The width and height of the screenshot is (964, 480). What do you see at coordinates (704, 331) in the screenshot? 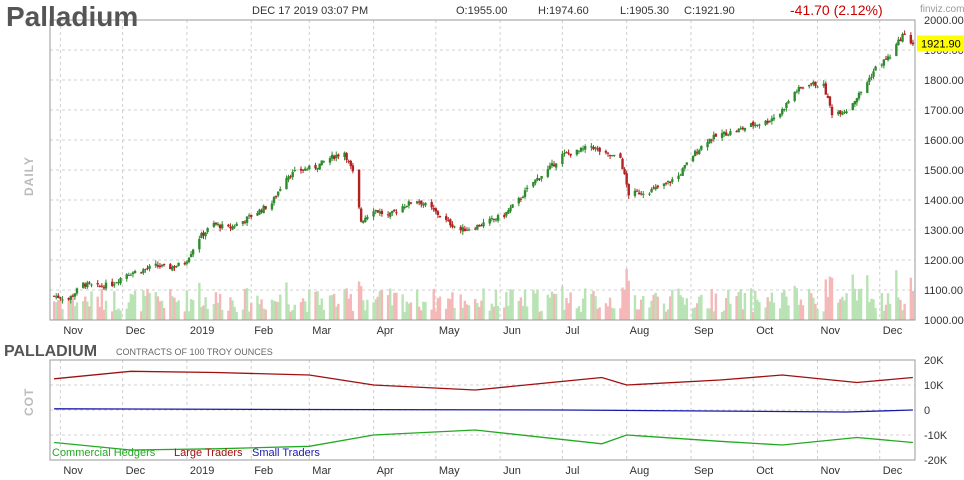
I see `price-x-tick-label: Sep` at bounding box center [704, 331].